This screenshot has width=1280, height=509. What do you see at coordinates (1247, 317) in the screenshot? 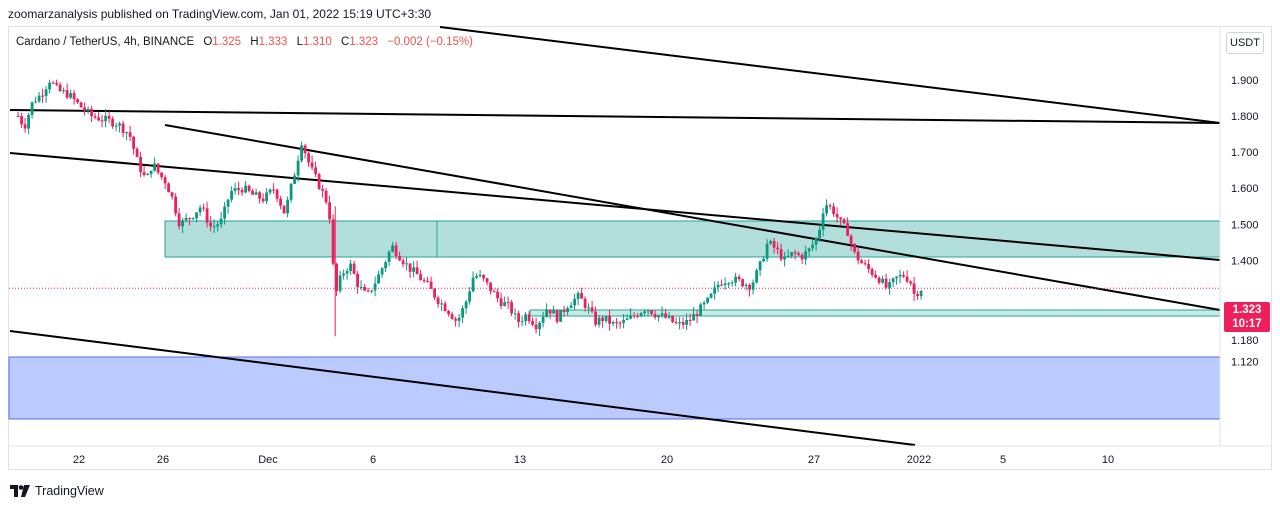
I see `last-price-tag: 1.323 10:17` at bounding box center [1247, 317].